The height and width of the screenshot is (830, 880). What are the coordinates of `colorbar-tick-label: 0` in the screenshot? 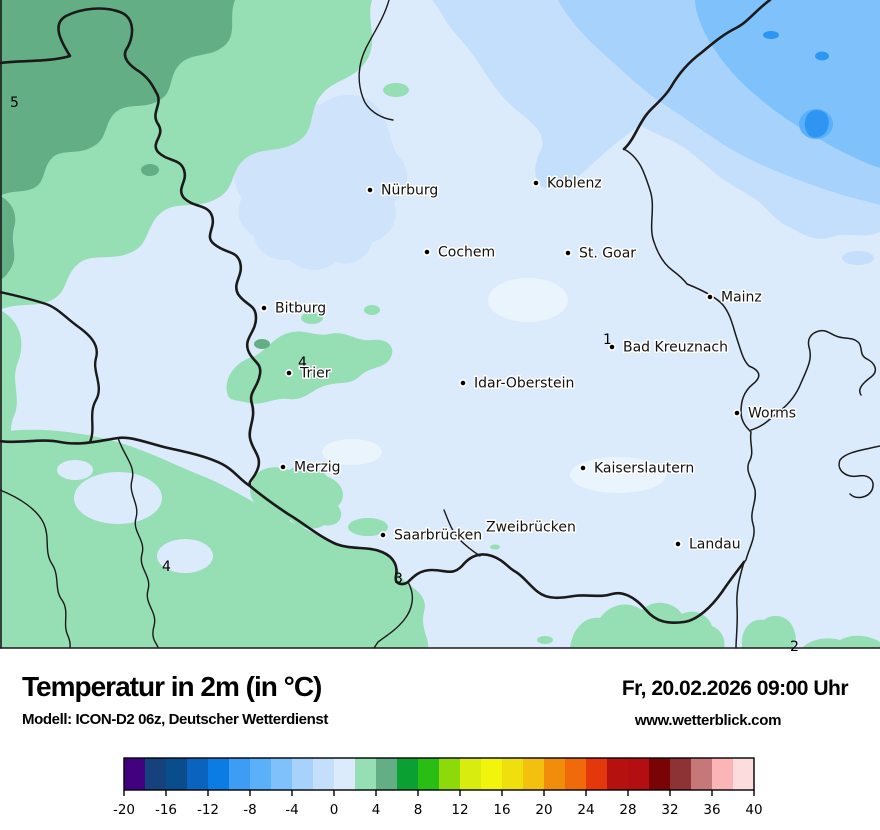 It's located at (334, 810).